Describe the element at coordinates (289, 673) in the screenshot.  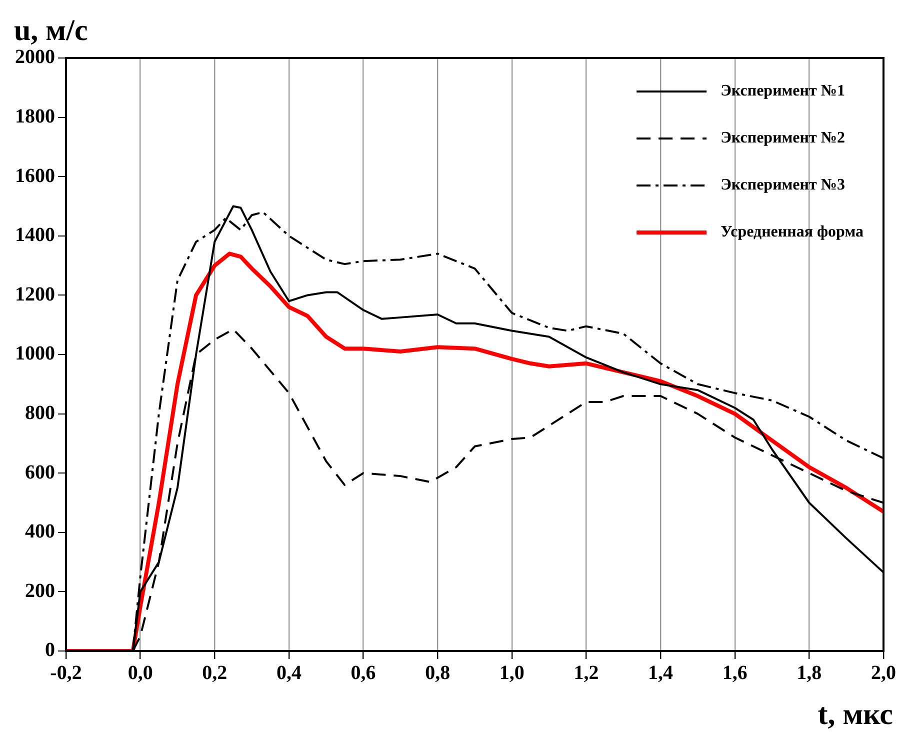
I see `x-tick-label: 0,4` at that location.